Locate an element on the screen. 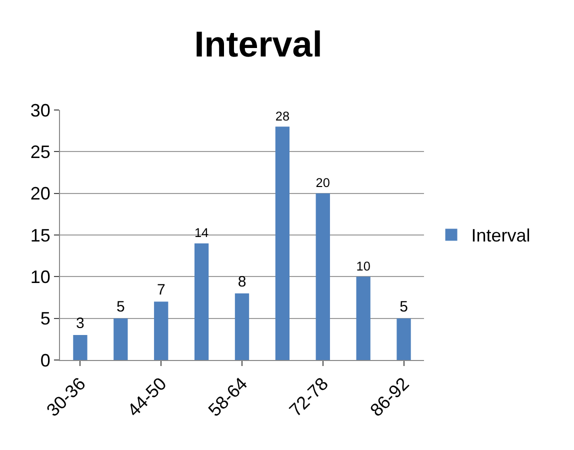 This screenshot has width=574, height=450. y-tick-label: 30 is located at coordinates (40, 110).